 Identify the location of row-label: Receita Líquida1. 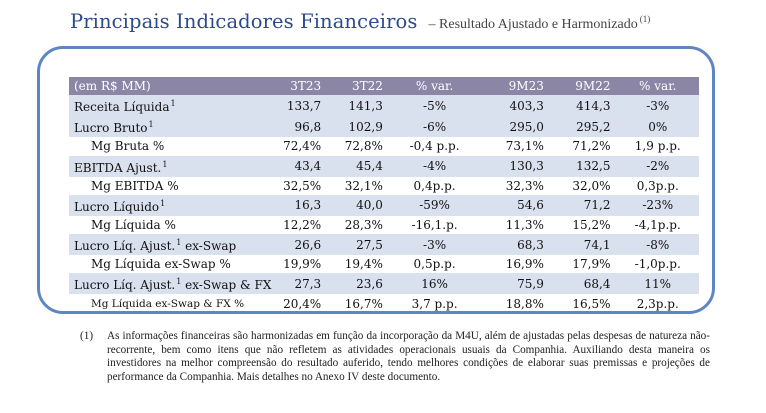
(170, 106).